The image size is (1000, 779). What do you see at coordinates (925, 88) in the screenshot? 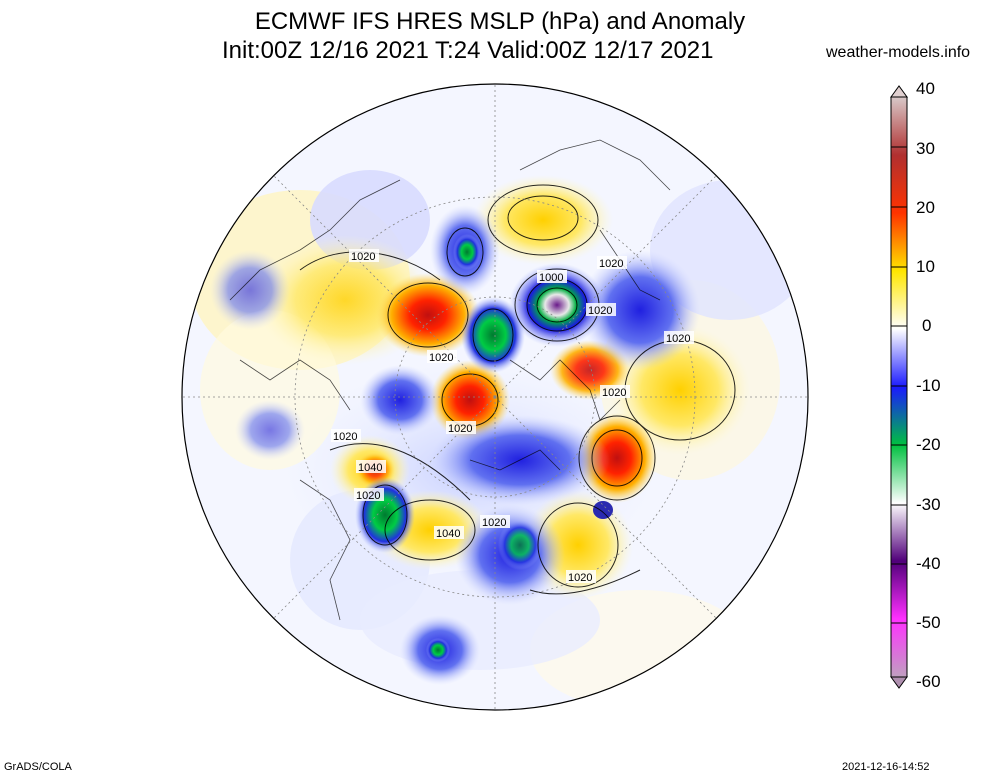
I see `colorbar-label: 40` at bounding box center [925, 88].